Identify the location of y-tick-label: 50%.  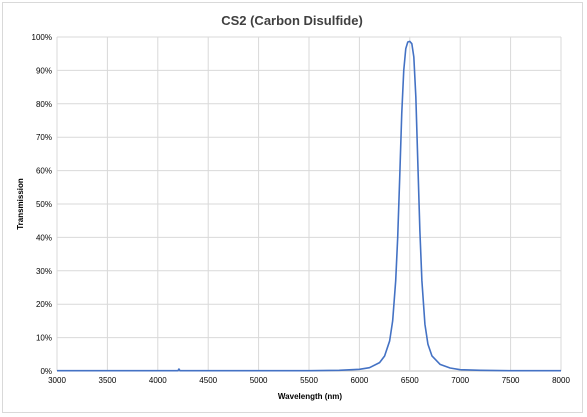
(44, 204).